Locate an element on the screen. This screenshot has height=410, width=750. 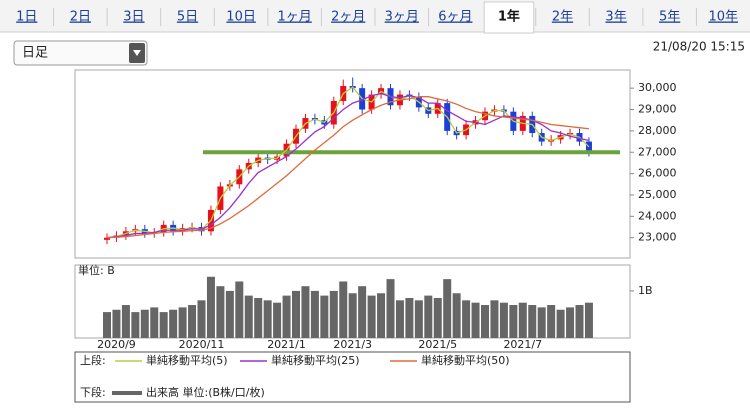
tab: 10年 is located at coordinates (723, 17).